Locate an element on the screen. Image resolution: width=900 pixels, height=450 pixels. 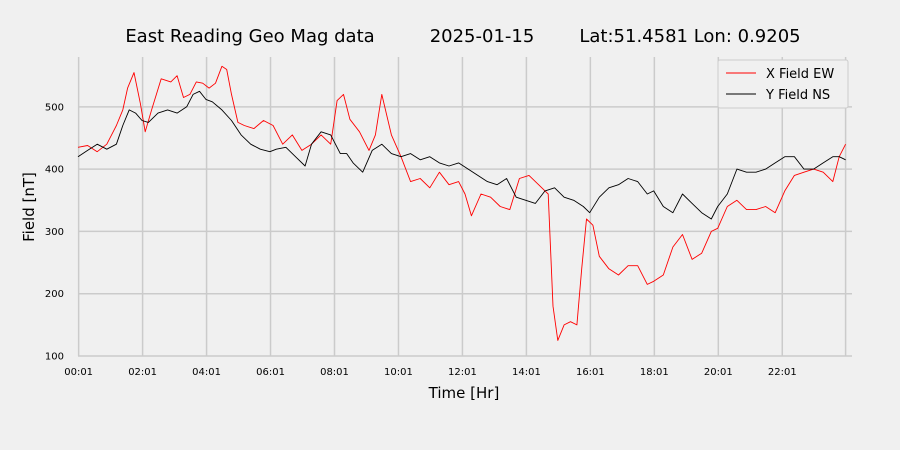
chart-title: East Reading Geo Mag data is located at coordinates (249, 36).